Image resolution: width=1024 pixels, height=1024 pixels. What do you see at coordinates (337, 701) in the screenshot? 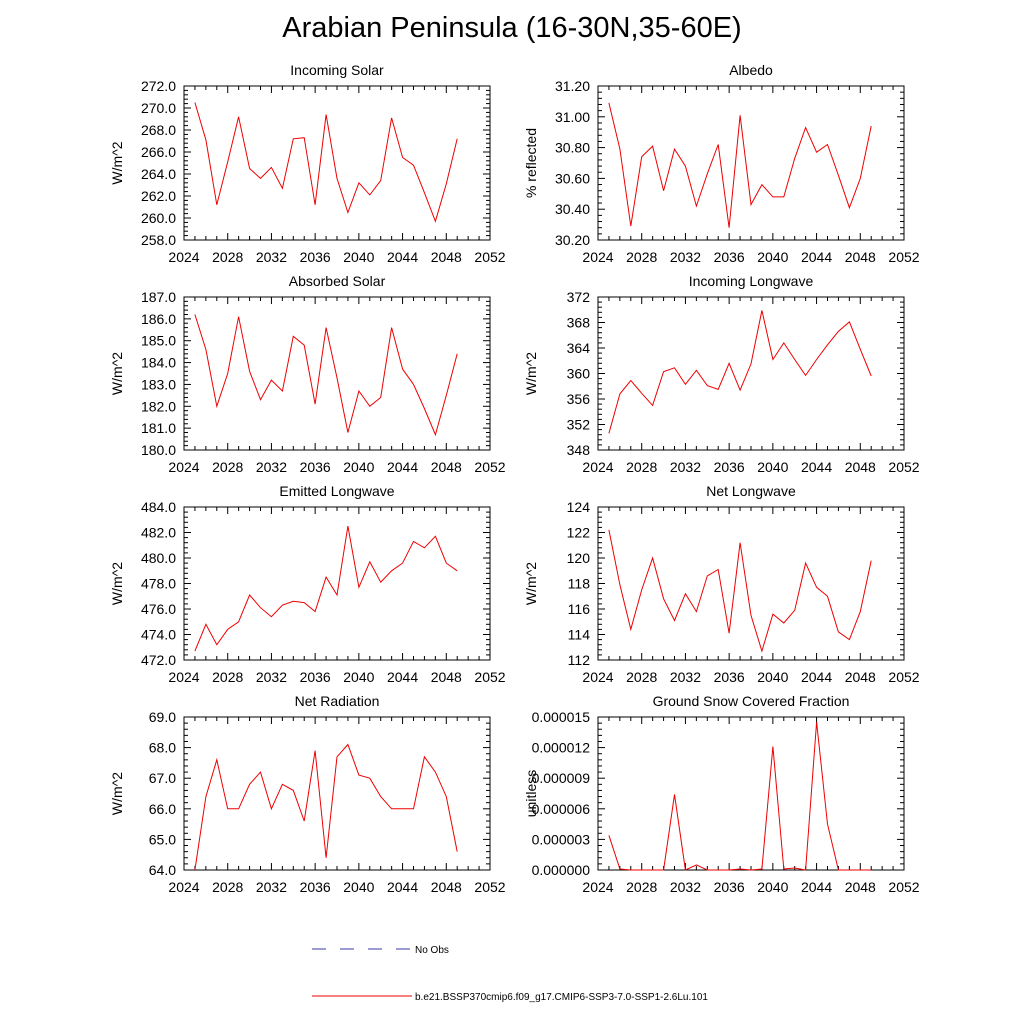
I see `panel-title: Net Radiation` at bounding box center [337, 701].